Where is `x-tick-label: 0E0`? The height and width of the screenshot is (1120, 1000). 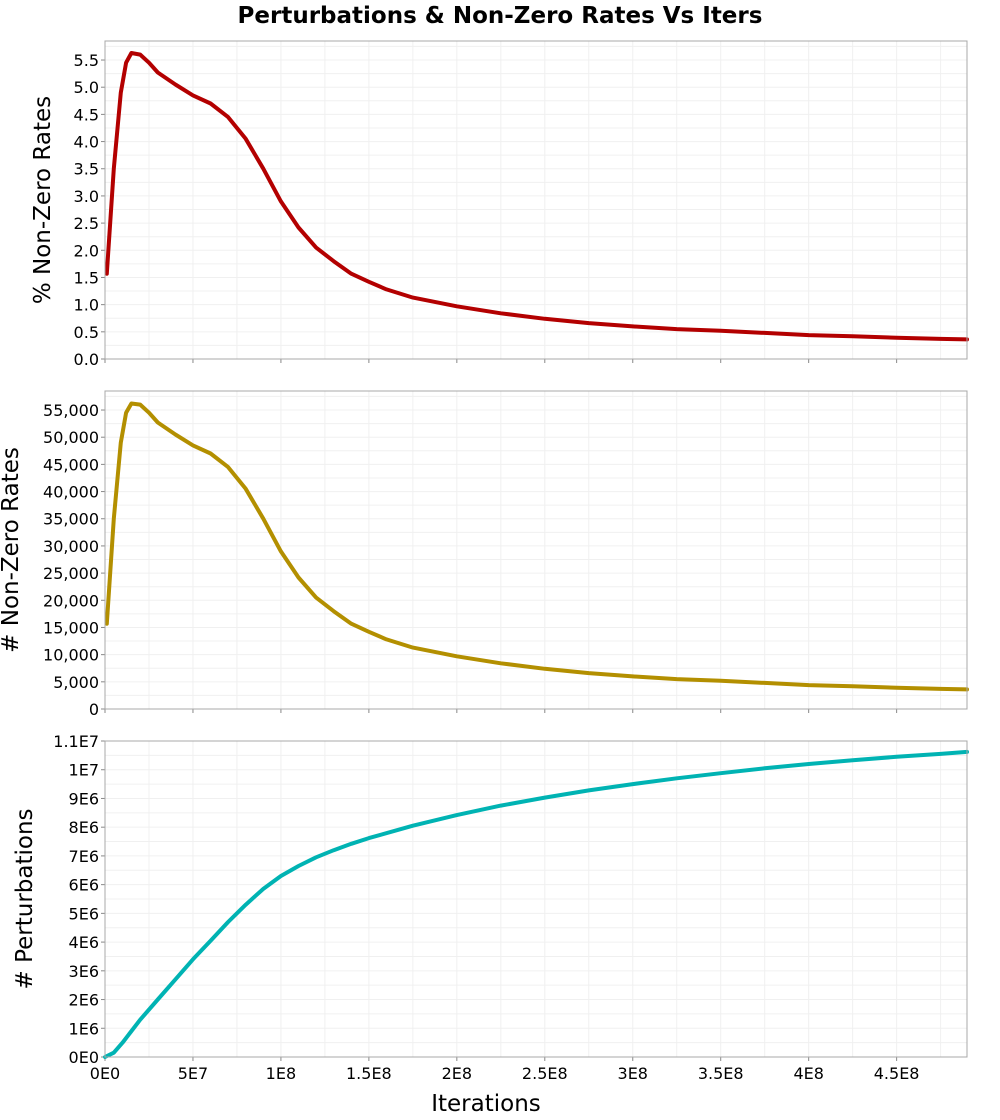 x-tick-label: 0E0 is located at coordinates (105, 1073).